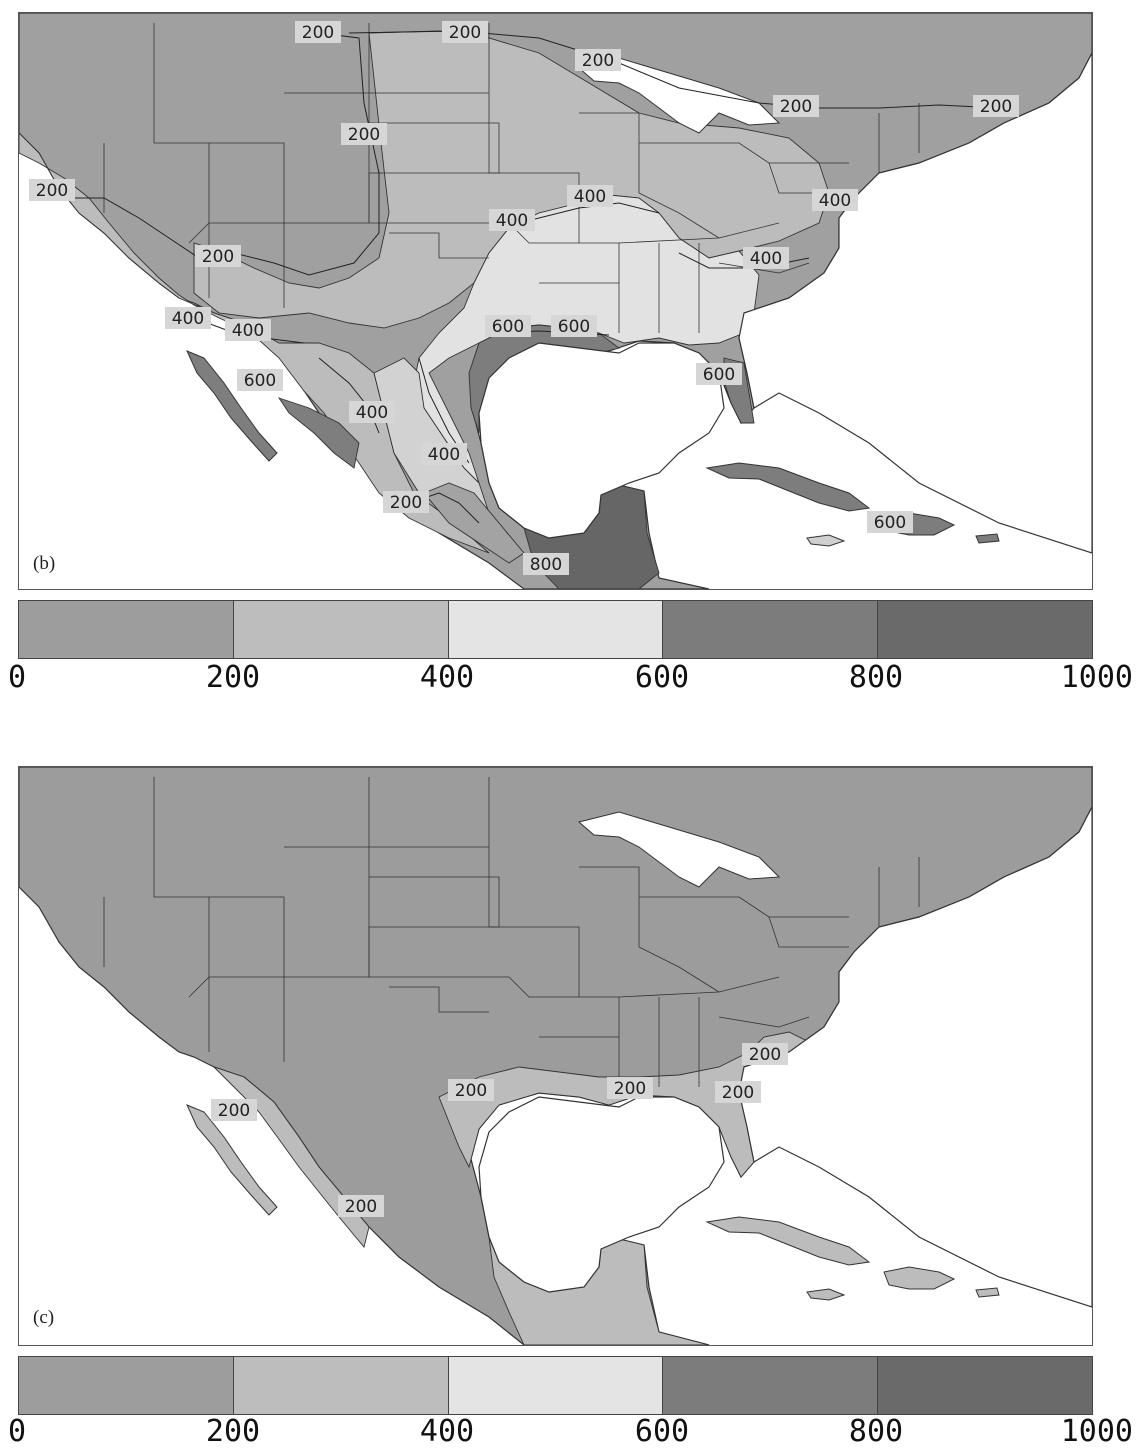  I want to click on colorbar-ticks-c: 0 200 400 600 800 1000, so click(570, 1432).